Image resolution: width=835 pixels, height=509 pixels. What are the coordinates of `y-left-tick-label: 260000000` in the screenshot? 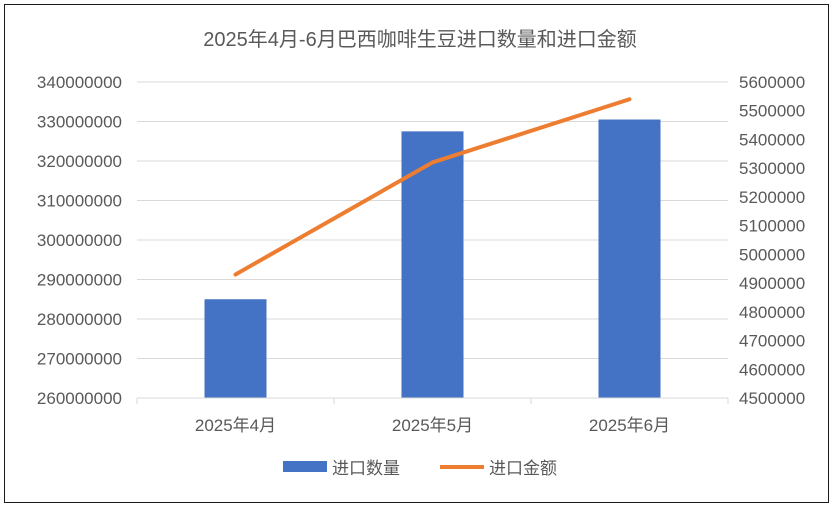 It's located at (79, 398).